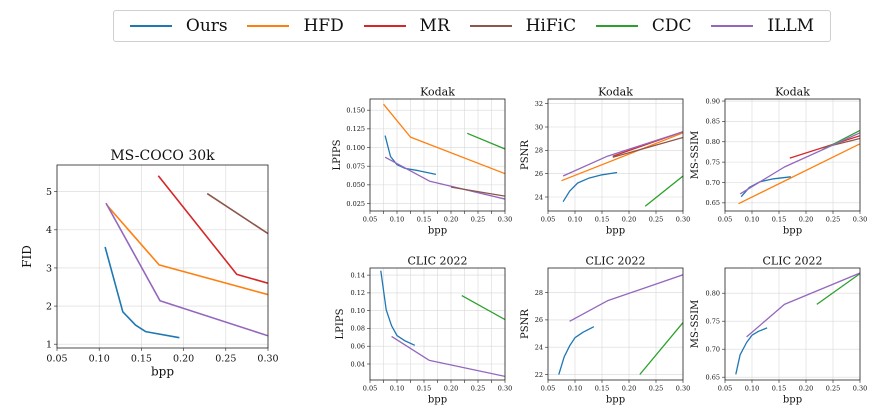 The width and height of the screenshot is (888, 419). What do you see at coordinates (358, 311) in the screenshot?
I see `y-tick-label: 0.10` at bounding box center [358, 311].